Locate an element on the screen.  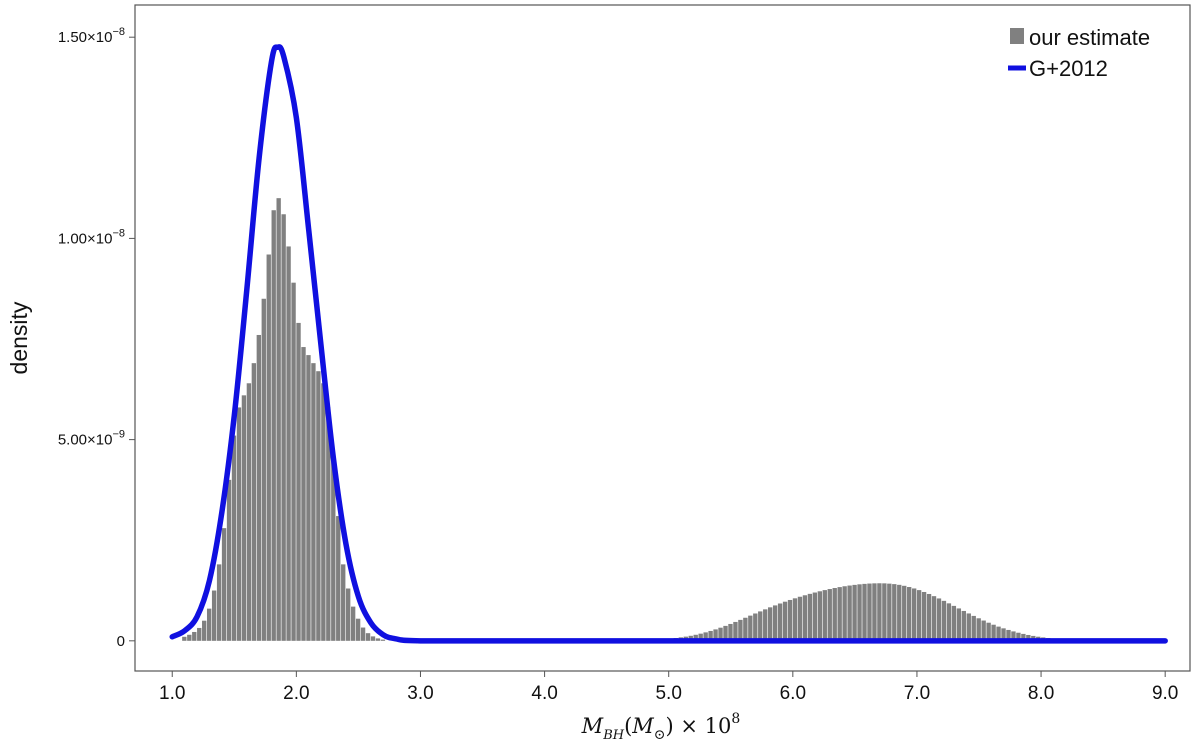
x-tick-label: 6.0 is located at coordinates (793, 693).